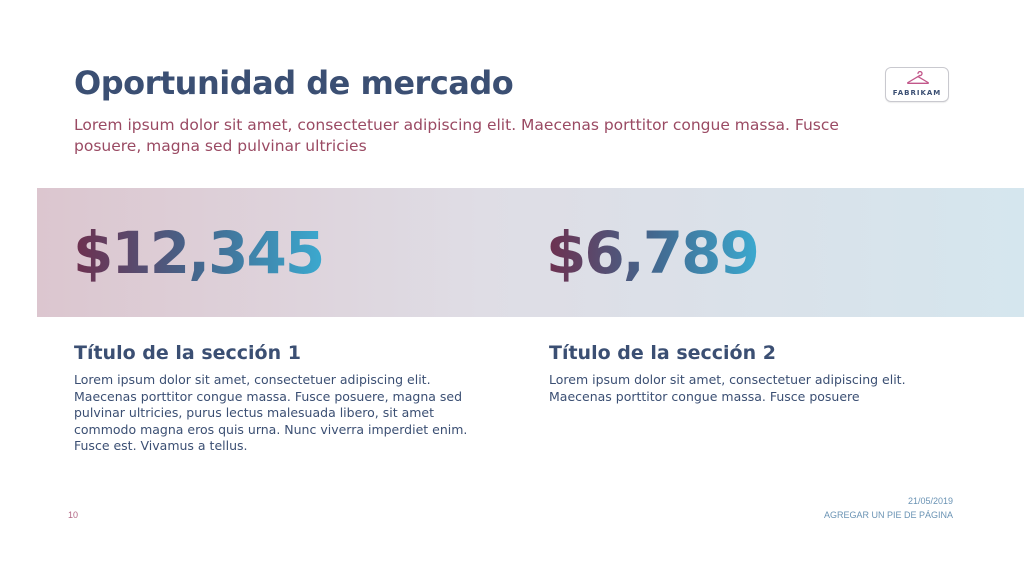 The width and height of the screenshot is (1024, 576). I want to click on section-title-1: Título de la sección 1, so click(187, 353).